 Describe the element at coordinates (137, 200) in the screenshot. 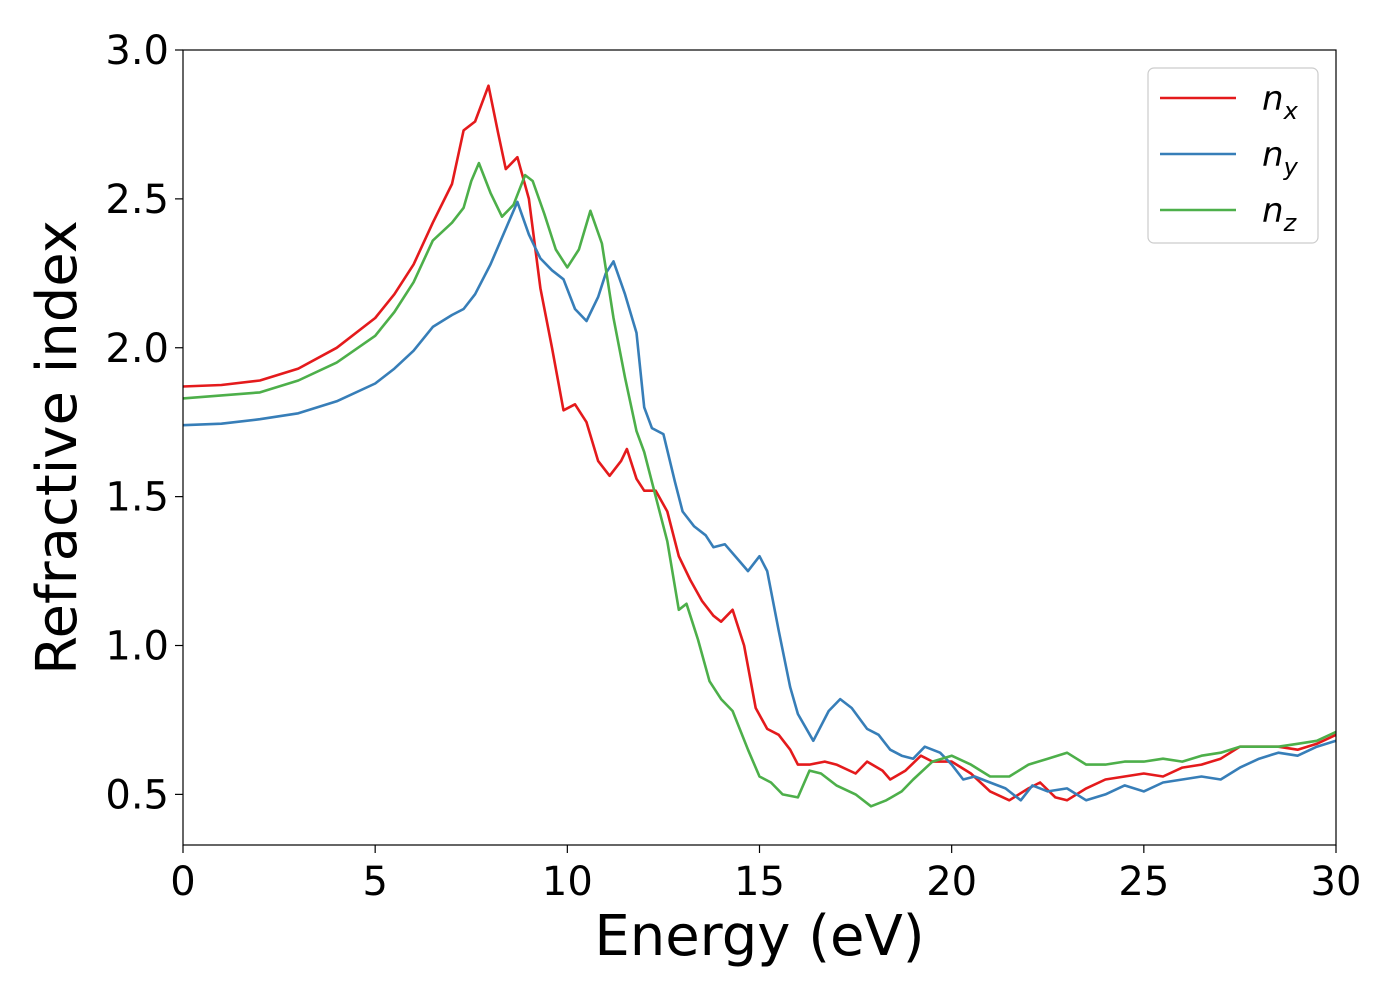

I see `y-tick-label: 2.5` at that location.